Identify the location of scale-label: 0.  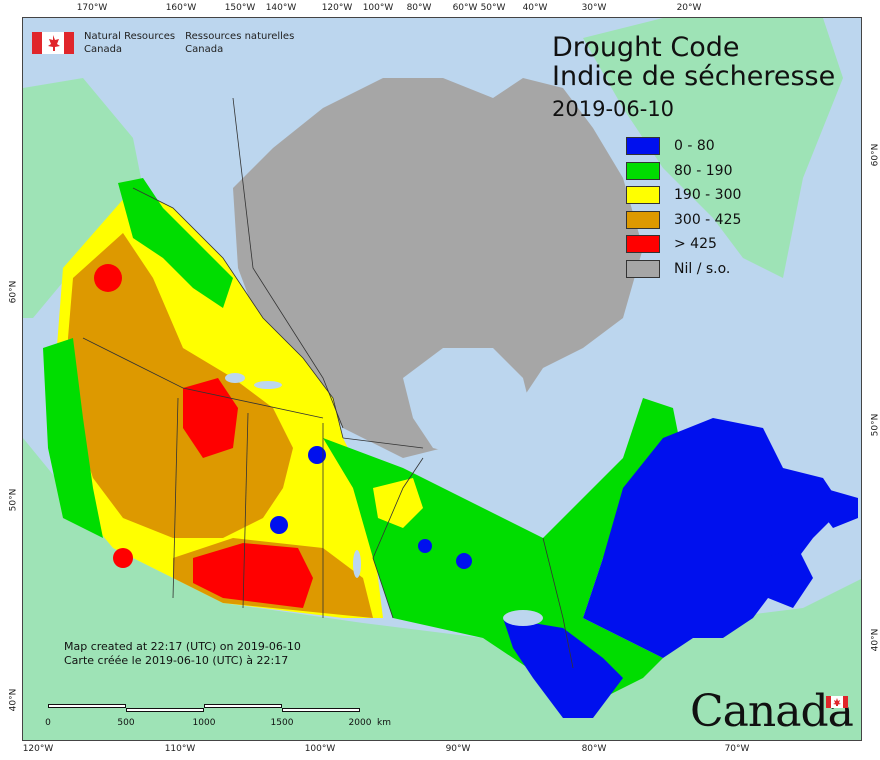
(48, 723).